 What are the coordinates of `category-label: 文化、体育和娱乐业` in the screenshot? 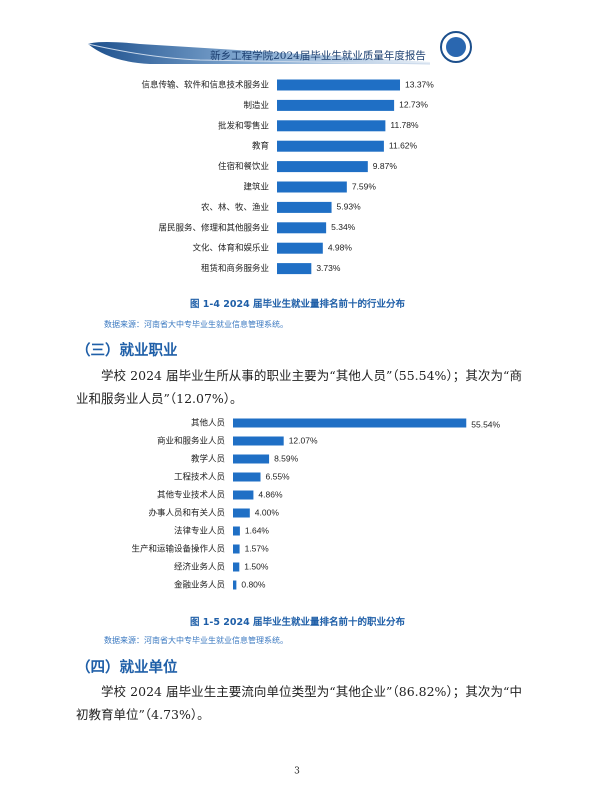 It's located at (230, 248).